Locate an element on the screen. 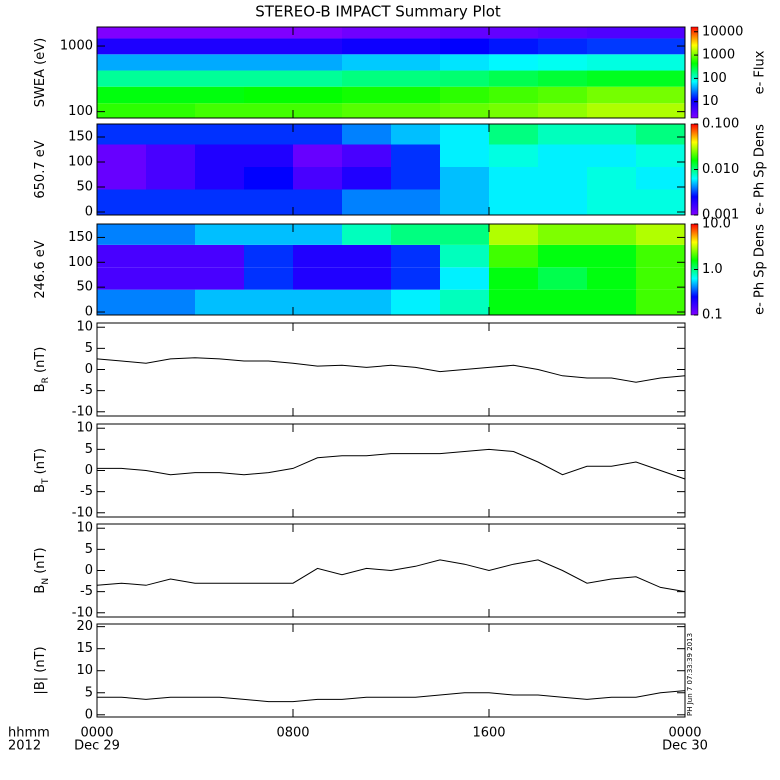 The height and width of the screenshot is (780, 780). colorbar-tick-label: 1000 is located at coordinates (718, 55).